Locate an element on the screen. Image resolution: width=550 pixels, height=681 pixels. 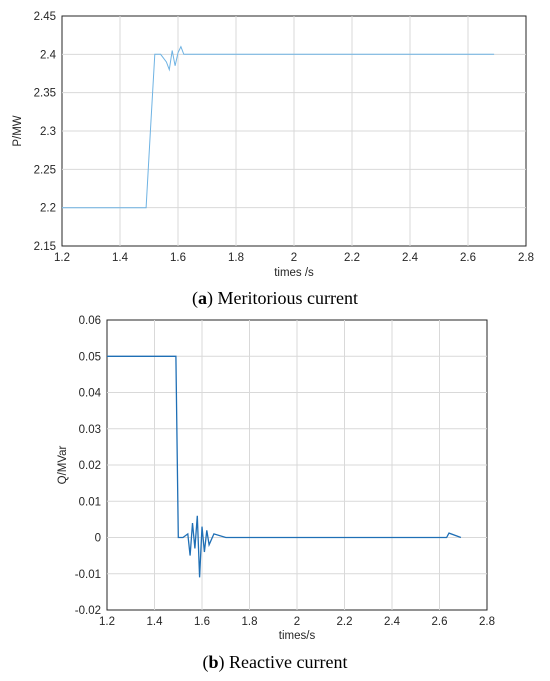
chart-b-xtick-label: 1.2 is located at coordinates (107, 622).